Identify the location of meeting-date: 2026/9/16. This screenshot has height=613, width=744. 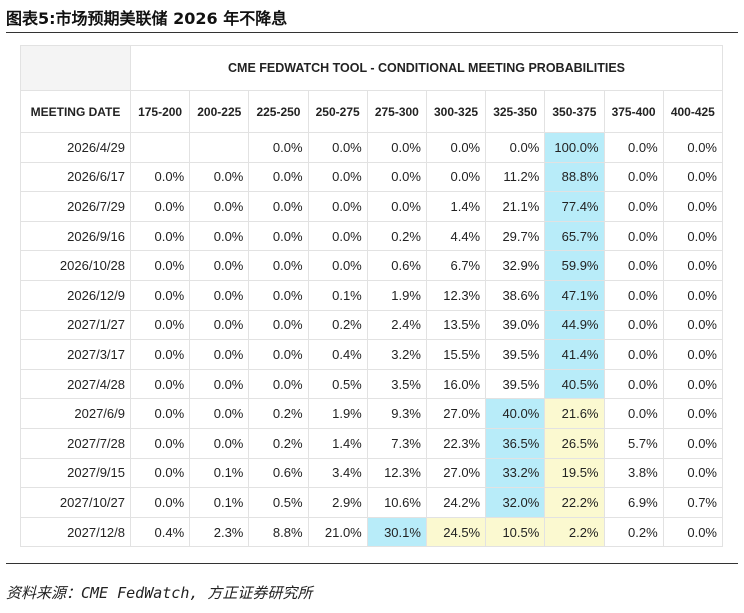
(75, 236).